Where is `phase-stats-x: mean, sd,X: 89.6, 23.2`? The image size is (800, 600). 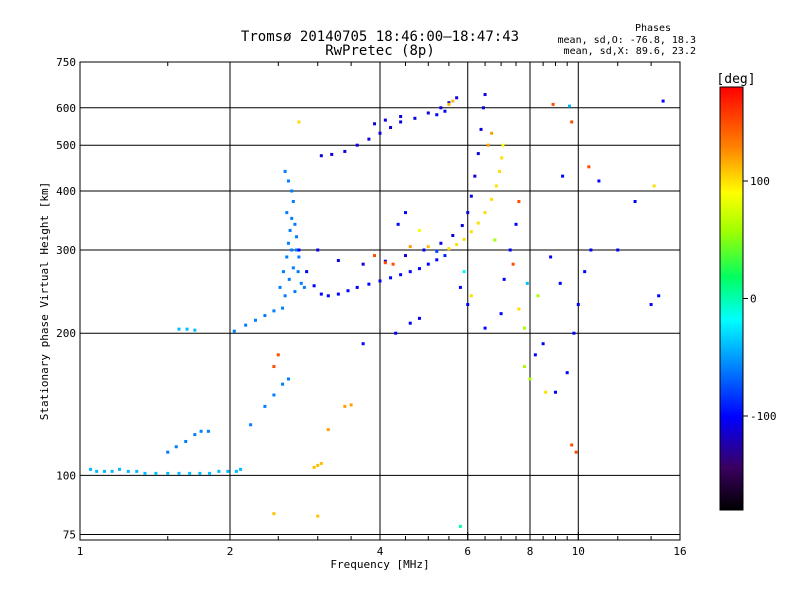 phase-stats-x: mean, sd,X: 89.6, 23.2 is located at coordinates (630, 51).